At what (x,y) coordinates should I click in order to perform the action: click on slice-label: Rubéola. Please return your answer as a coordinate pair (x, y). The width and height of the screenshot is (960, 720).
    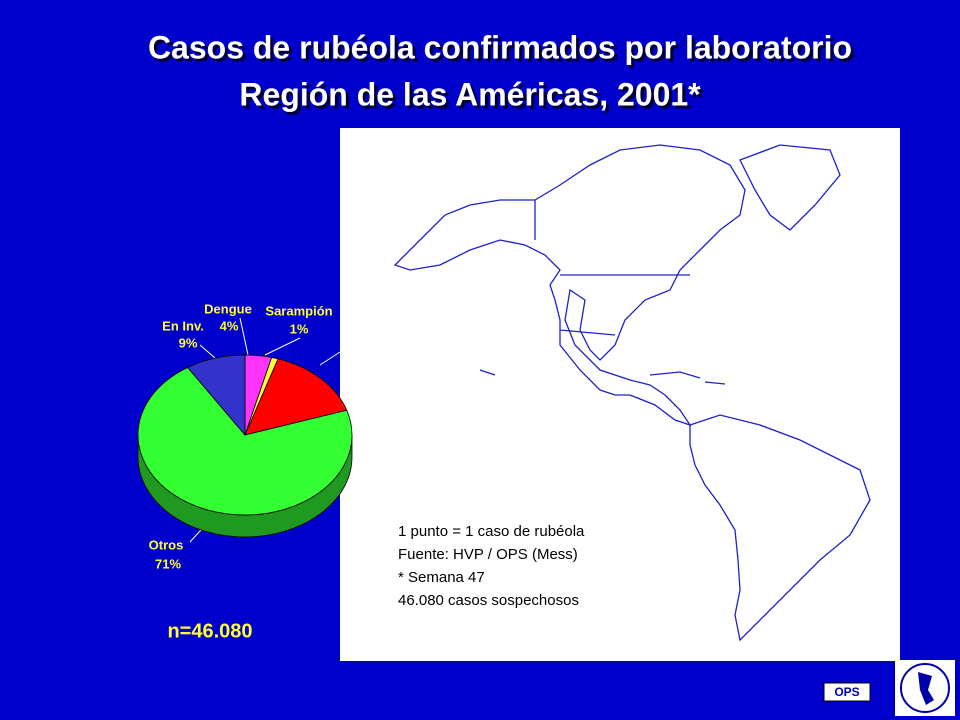
    Looking at the image, I should click on (375, 349).